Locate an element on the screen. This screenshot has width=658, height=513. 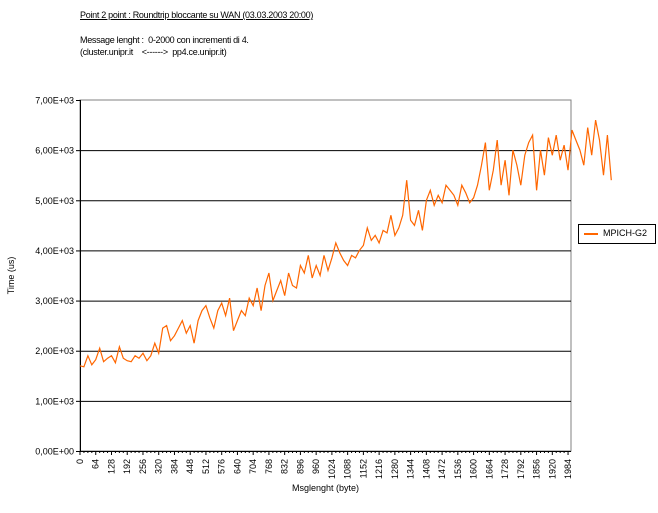
y-tick-label: 5,00E+03 is located at coordinates (54, 201).